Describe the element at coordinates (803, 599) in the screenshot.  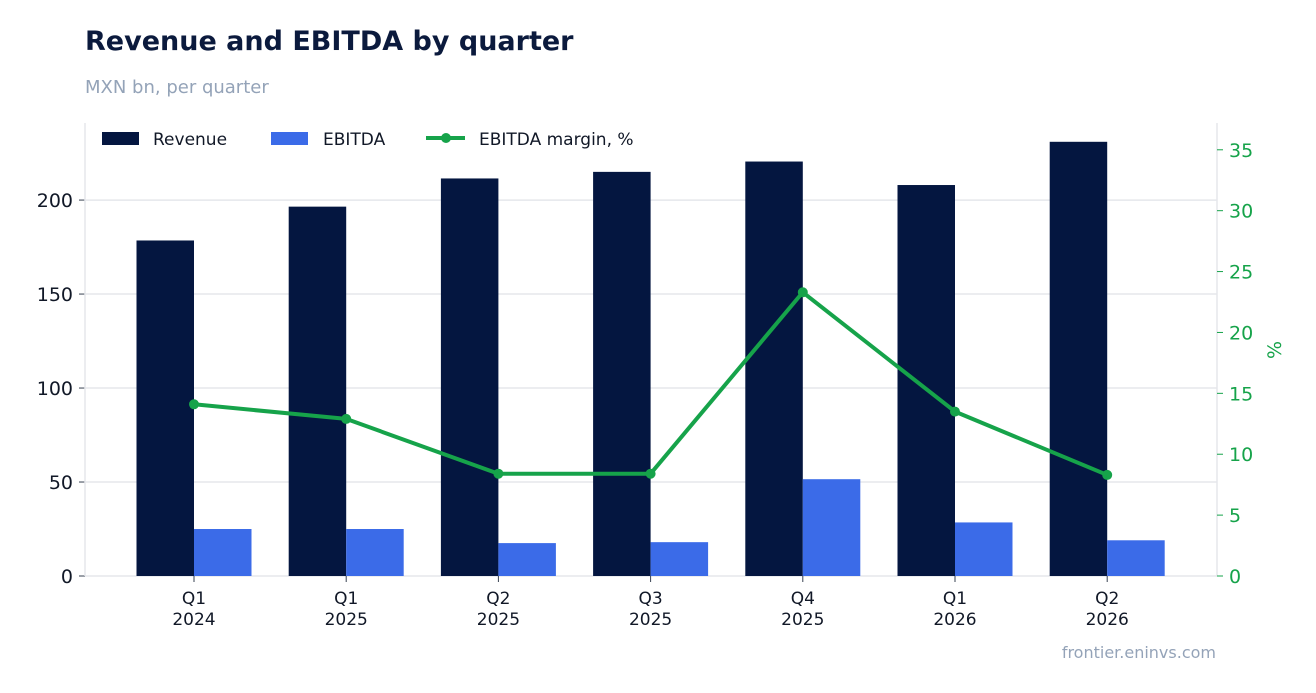
I see `x-tick-label: Q4` at that location.